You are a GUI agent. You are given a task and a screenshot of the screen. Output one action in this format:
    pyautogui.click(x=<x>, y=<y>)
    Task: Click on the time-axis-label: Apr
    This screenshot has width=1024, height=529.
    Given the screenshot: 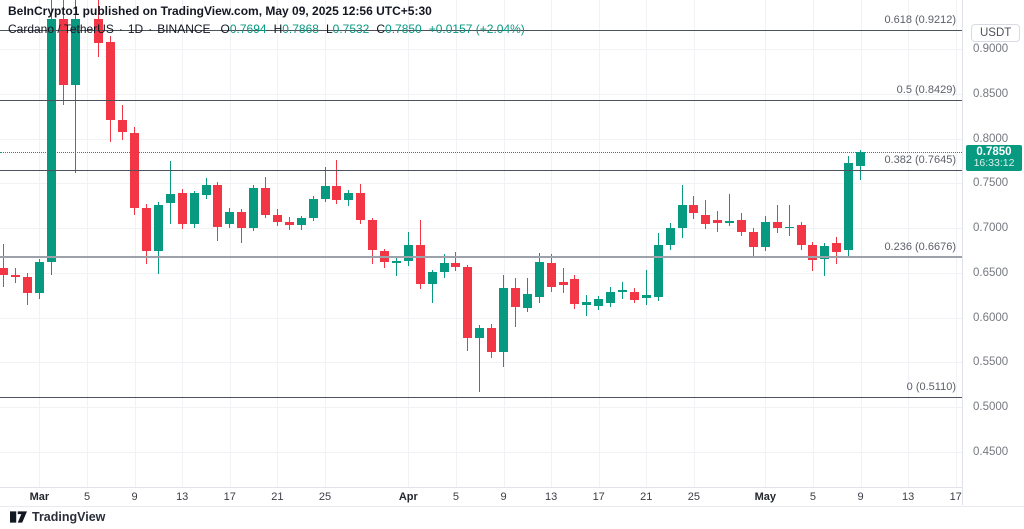 What is the action you would take?
    pyautogui.click(x=408, y=497)
    